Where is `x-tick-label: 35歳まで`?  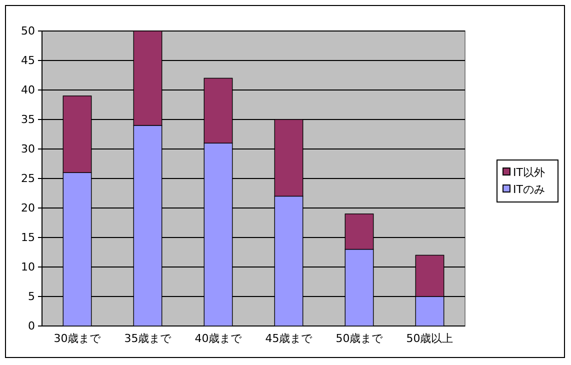 x-tick-label: 35歳まで is located at coordinates (148, 338).